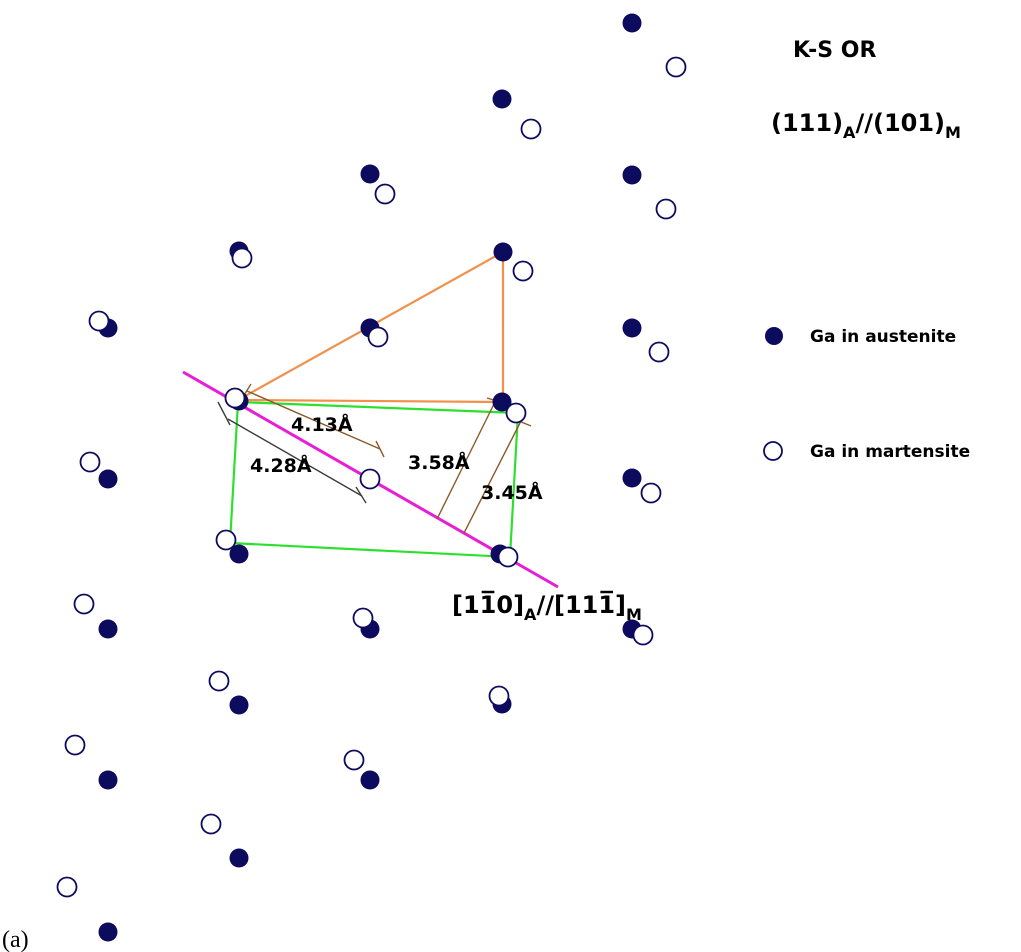 Image resolution: width=1021 pixels, height=952 pixels. Describe the element at coordinates (866, 394) in the screenshot. I see `legend: Ga in austenite Ga in martensite` at that location.